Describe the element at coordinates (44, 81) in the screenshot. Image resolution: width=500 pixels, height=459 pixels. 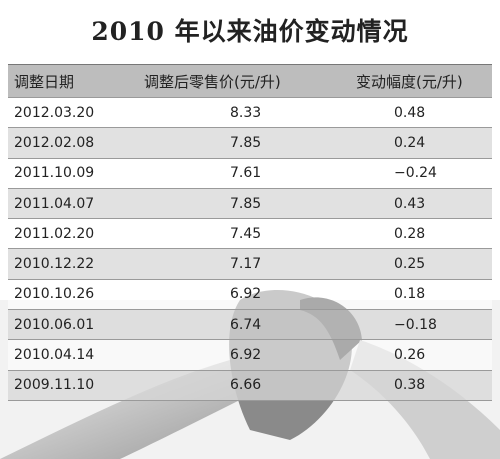
I see `header-cell: 调整日期` at that location.